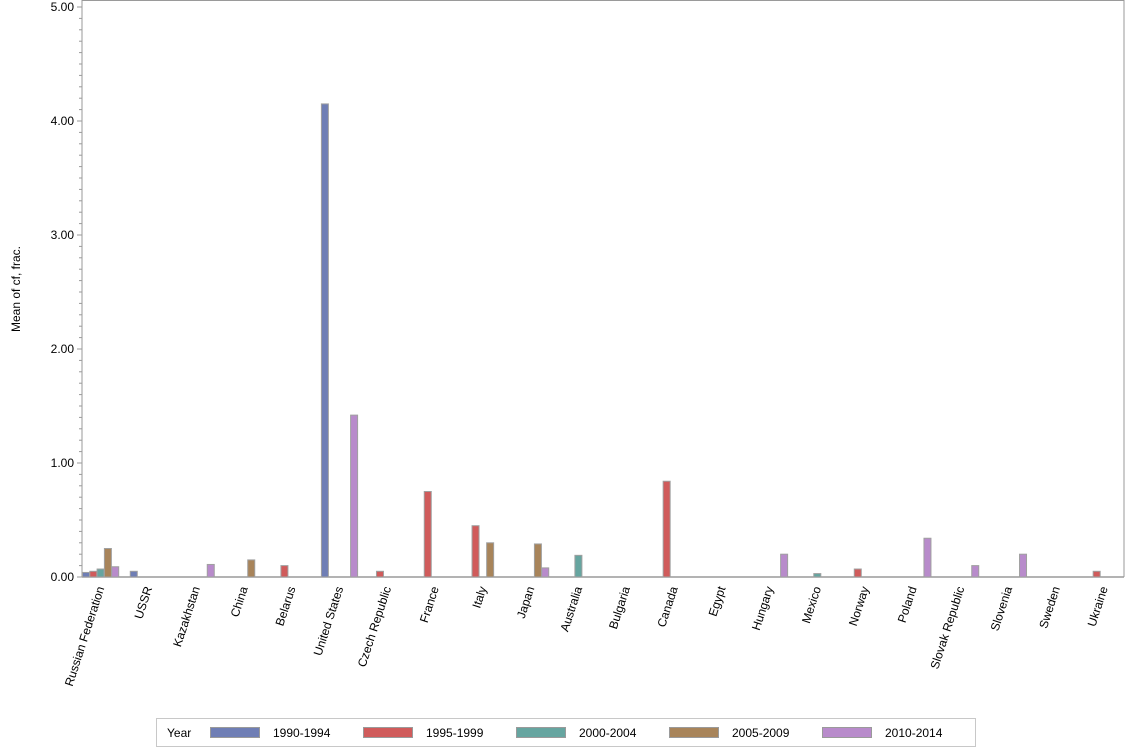 The width and height of the screenshot is (1134, 756). Describe the element at coordinates (914, 732) in the screenshot. I see `legend-label: 2010-2014` at that location.